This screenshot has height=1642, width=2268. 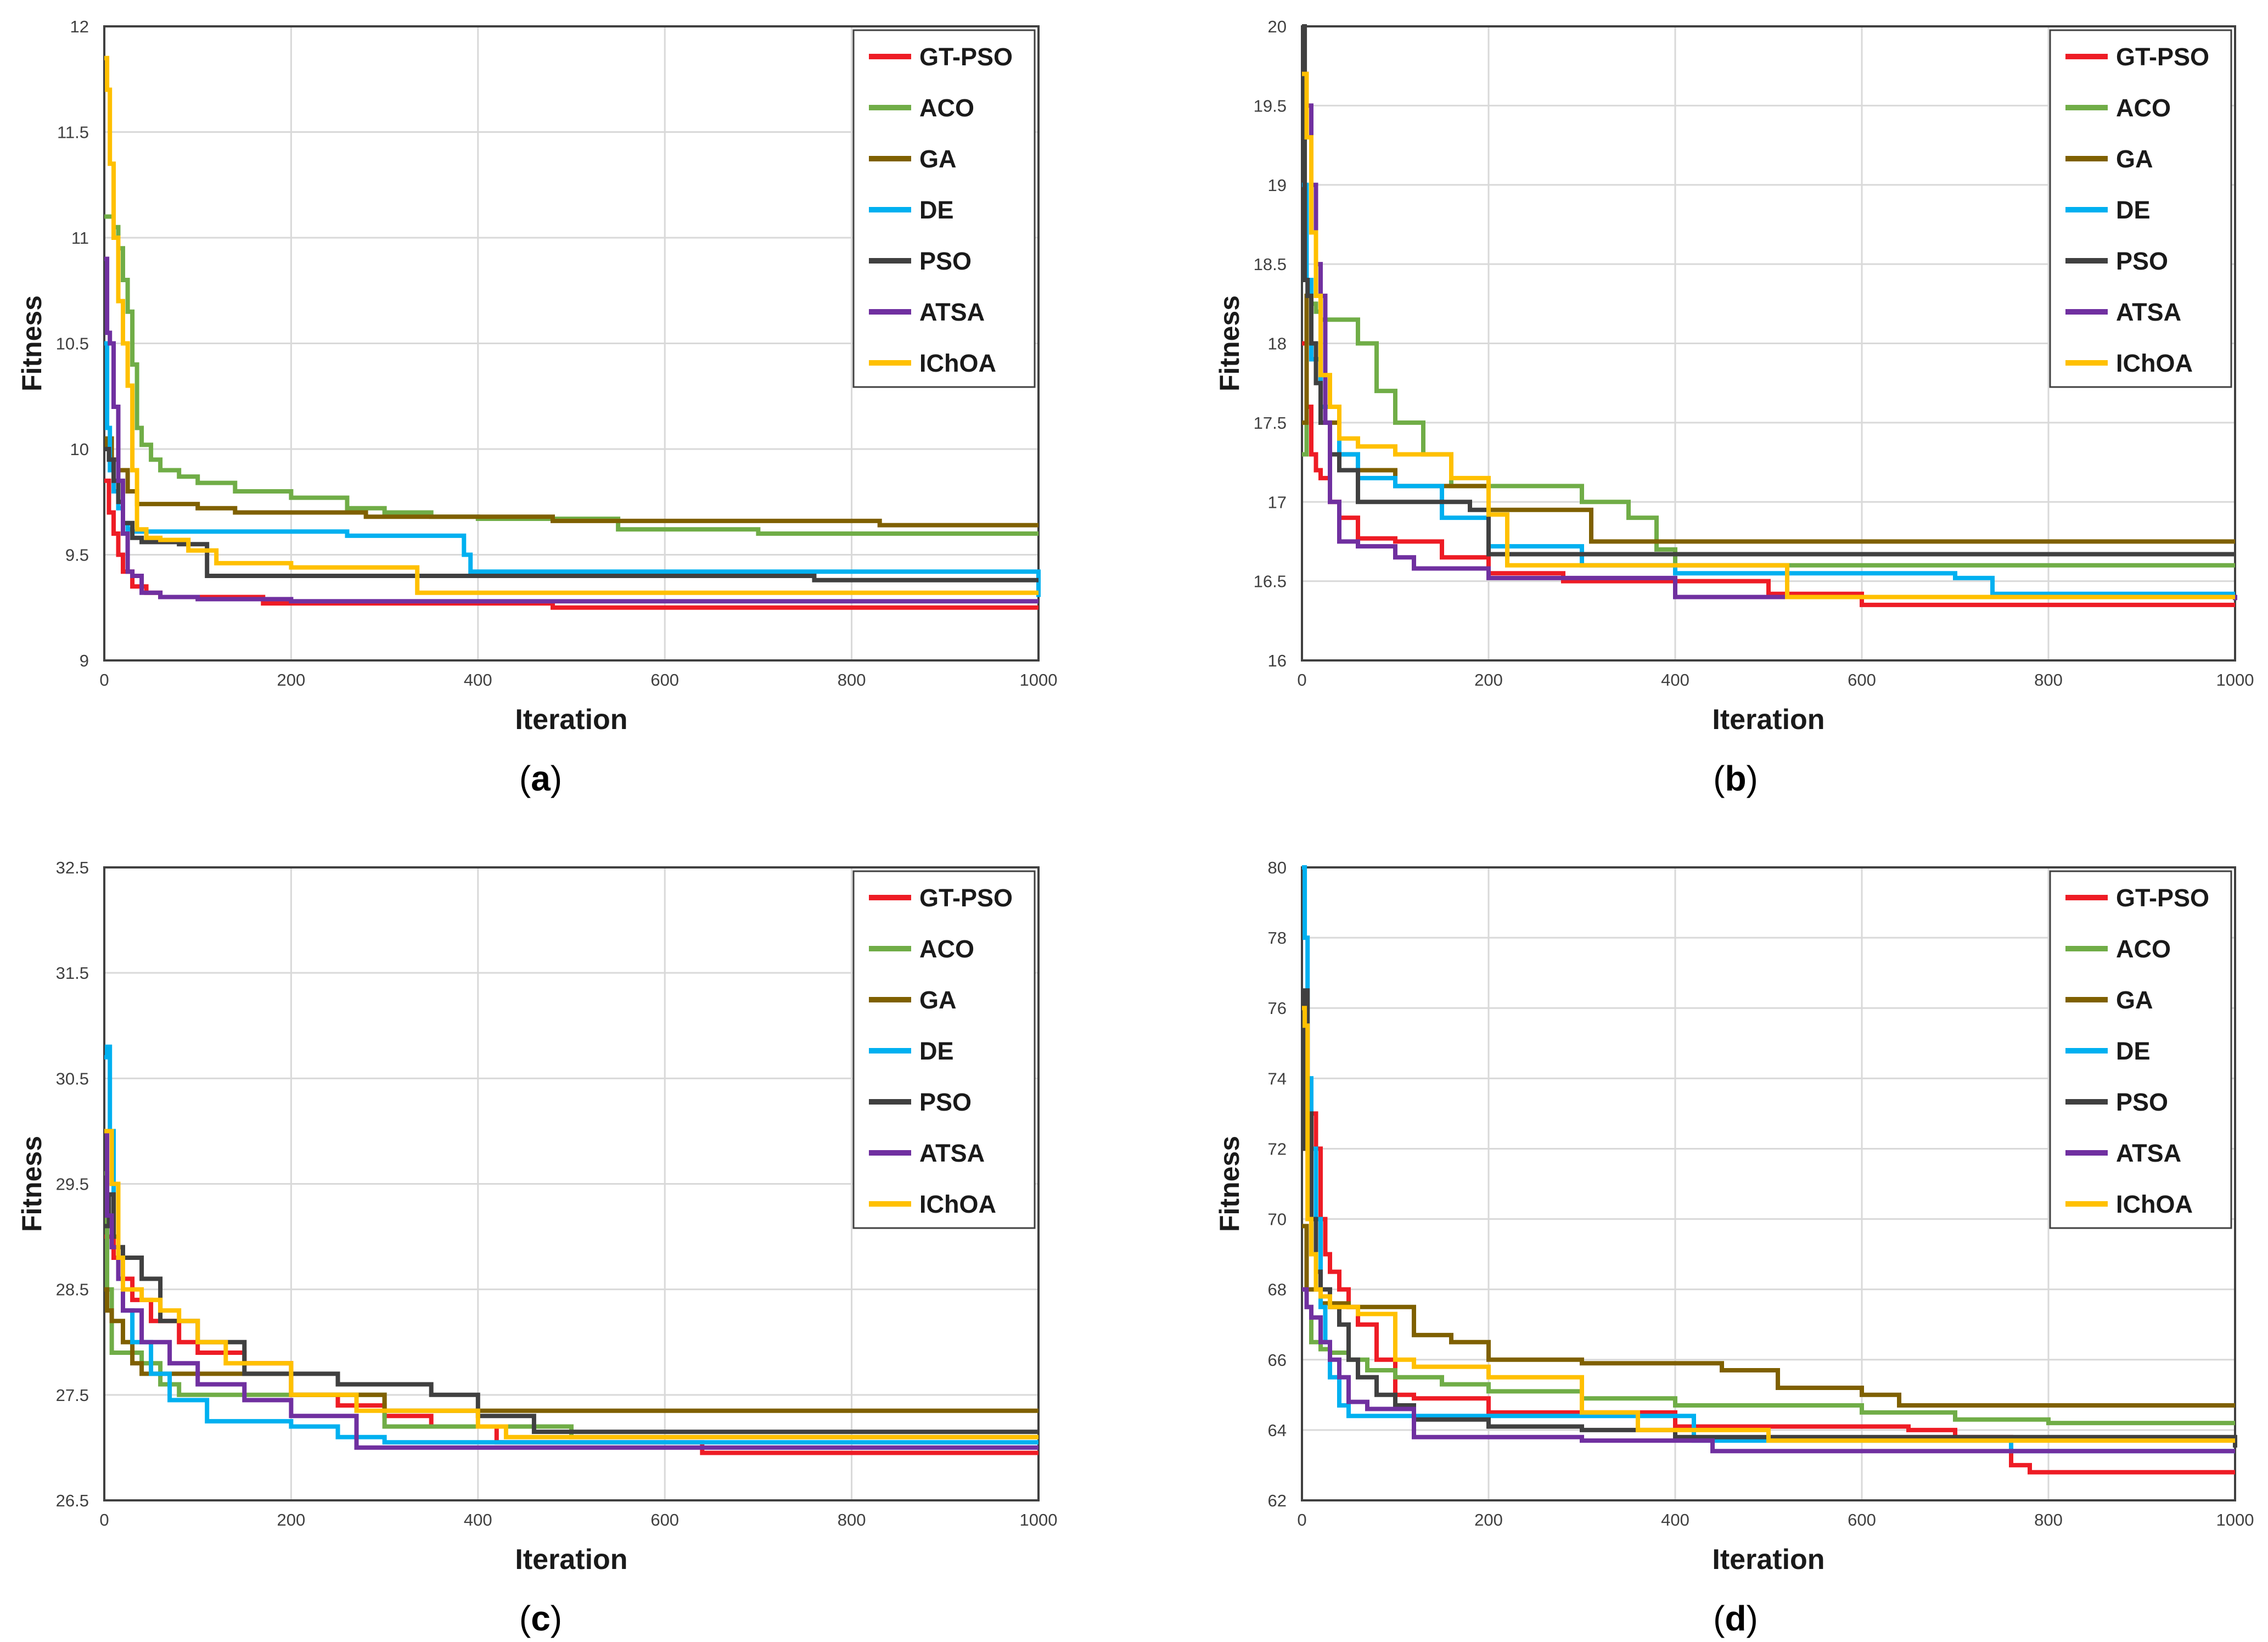 I want to click on y-tick-label: 78, so click(x=1277, y=938).